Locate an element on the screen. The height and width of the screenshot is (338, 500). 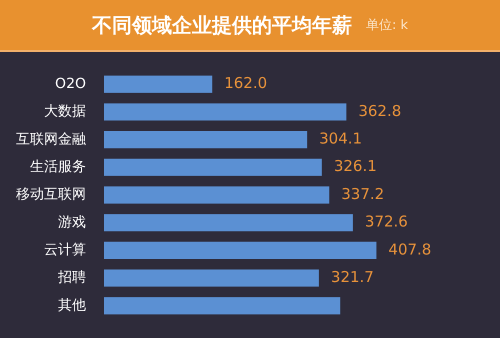
y-tick-label: O2O is located at coordinates (70, 84).